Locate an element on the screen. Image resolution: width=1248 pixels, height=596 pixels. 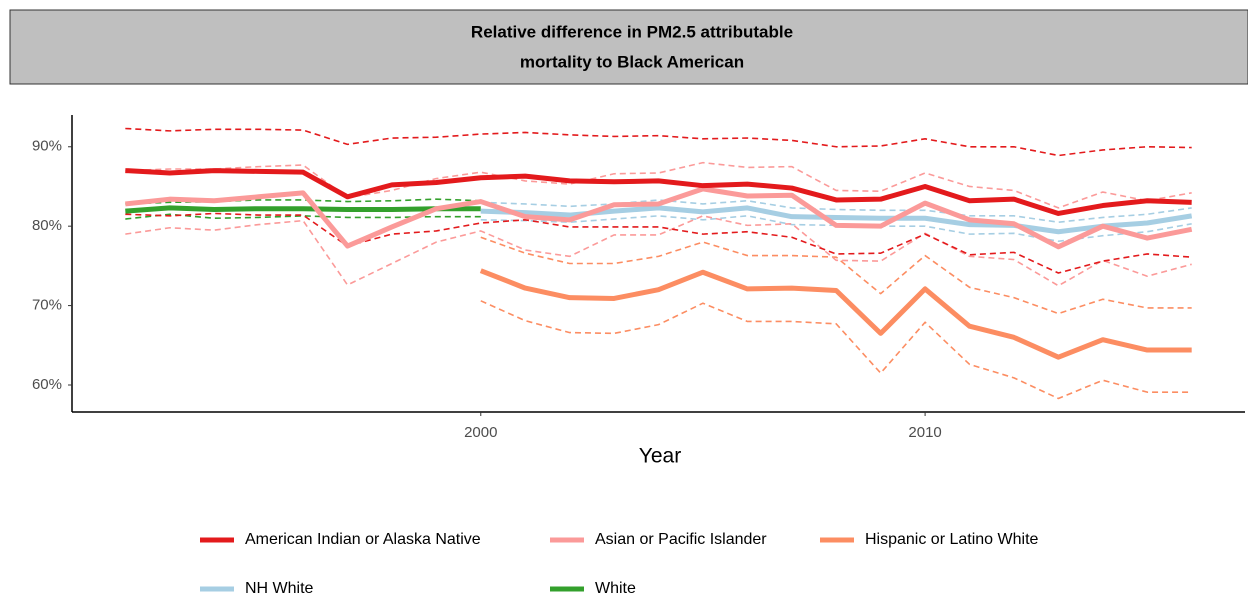
chart-title: mortality to Black American is located at coordinates (632, 61).